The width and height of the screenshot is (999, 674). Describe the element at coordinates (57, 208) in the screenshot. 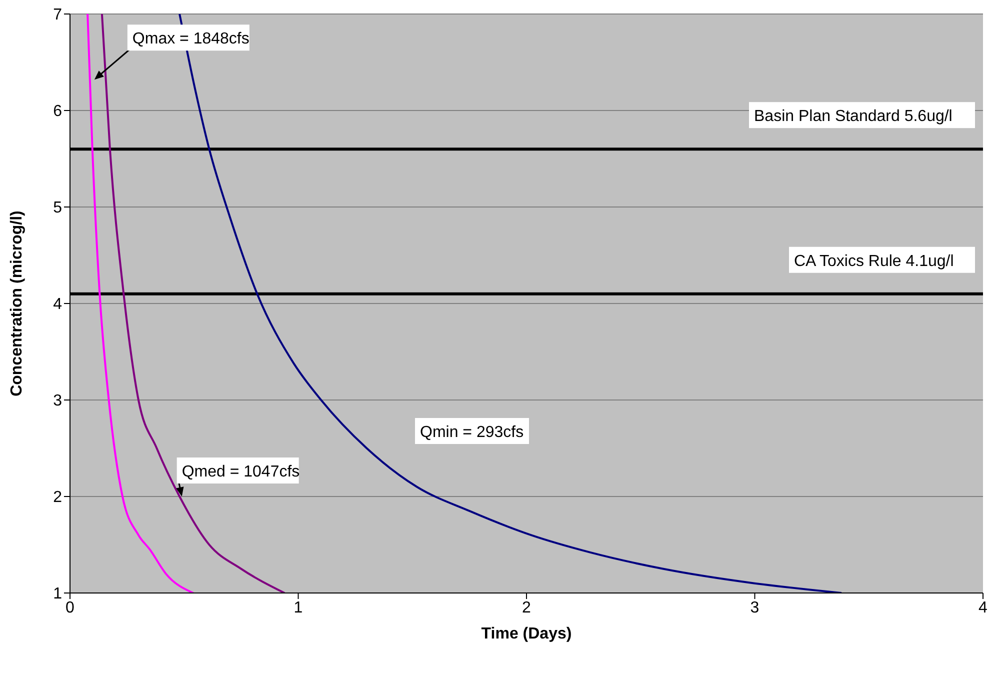

I see `y-tick-label: 5` at that location.